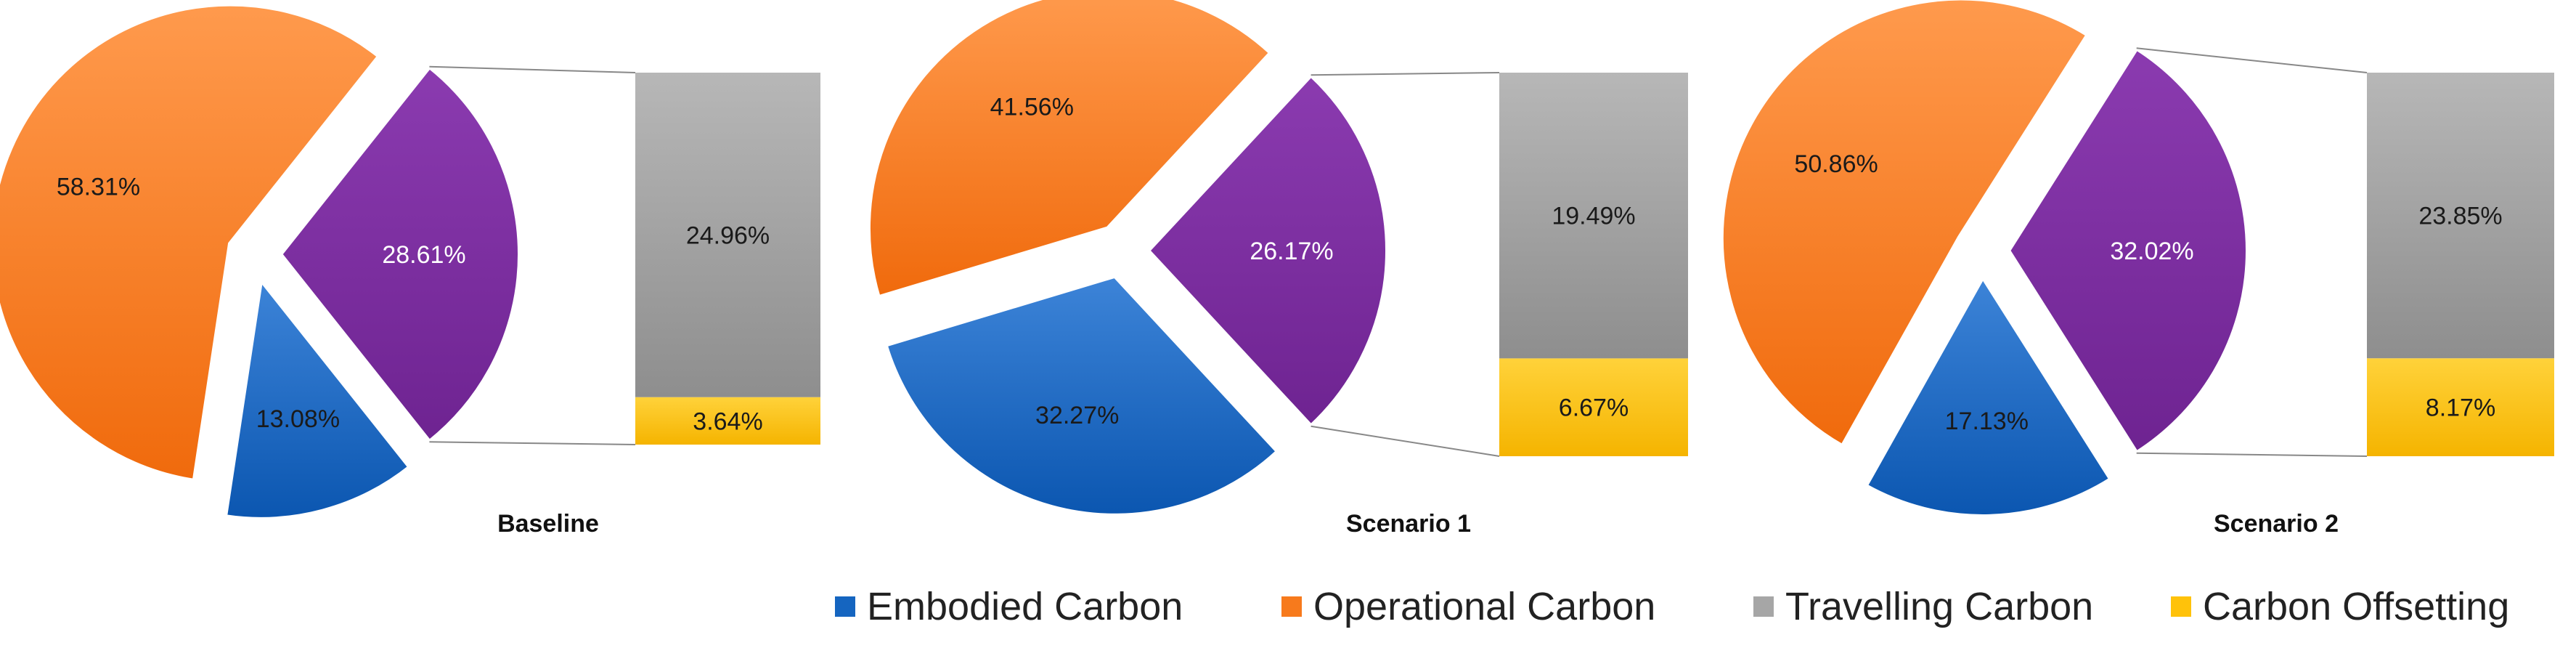 This screenshot has height=648, width=2576. What do you see at coordinates (1836, 164) in the screenshot?
I see `pie-label-operational-carbon: 50.86%` at bounding box center [1836, 164].